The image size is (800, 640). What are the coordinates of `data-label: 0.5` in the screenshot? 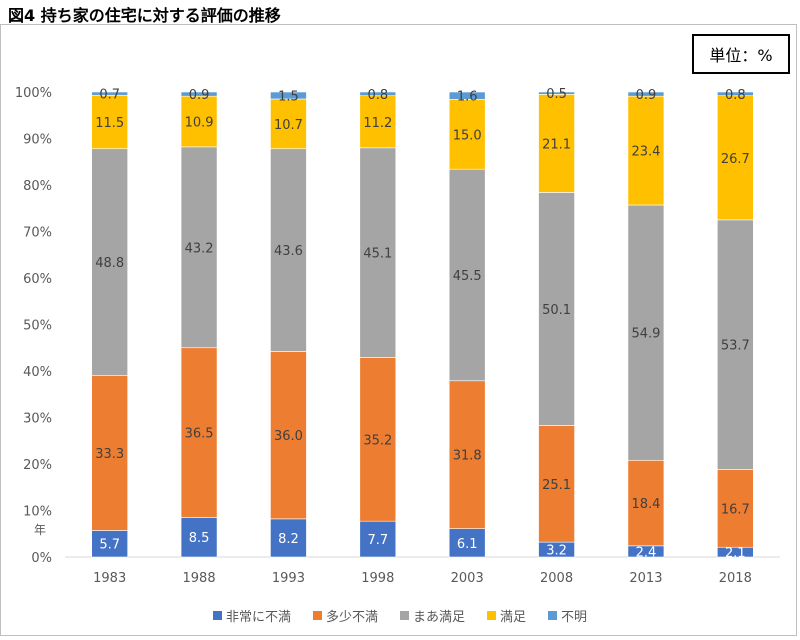 It's located at (556, 94).